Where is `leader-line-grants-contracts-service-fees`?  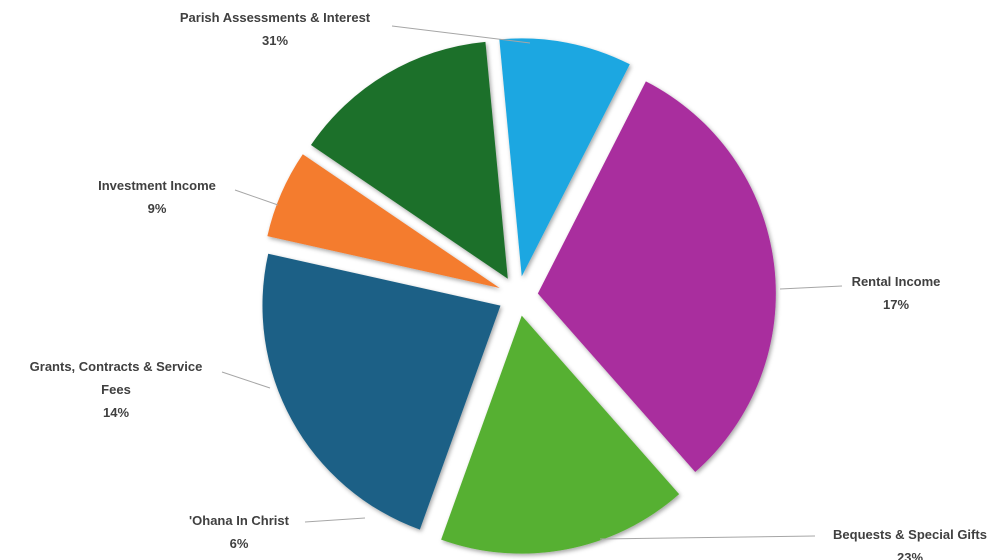 leader-line-grants-contracts-service-fees is located at coordinates (246, 380).